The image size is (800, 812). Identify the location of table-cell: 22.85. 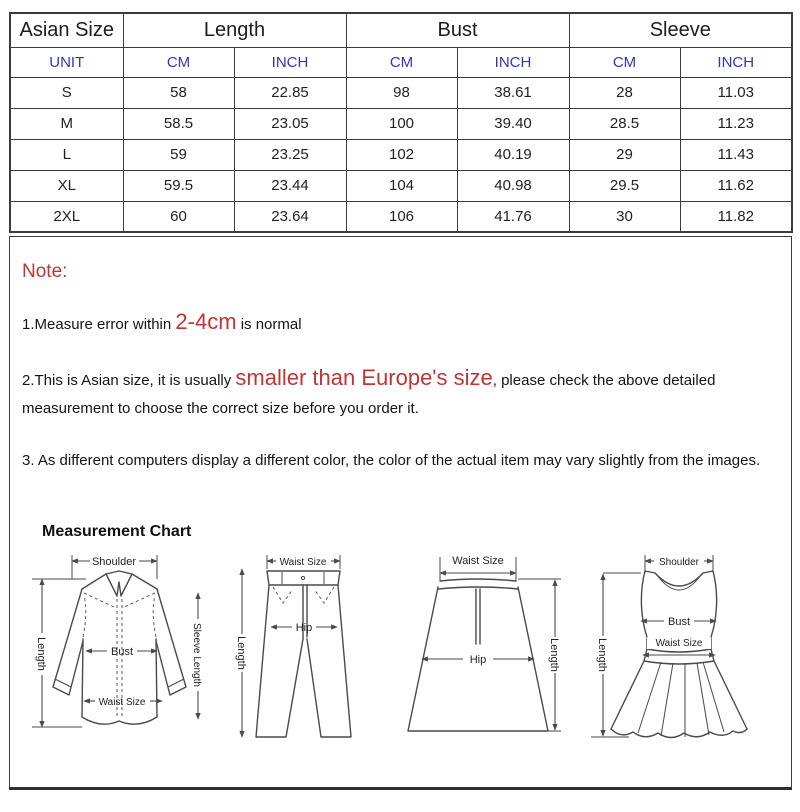
(290, 92).